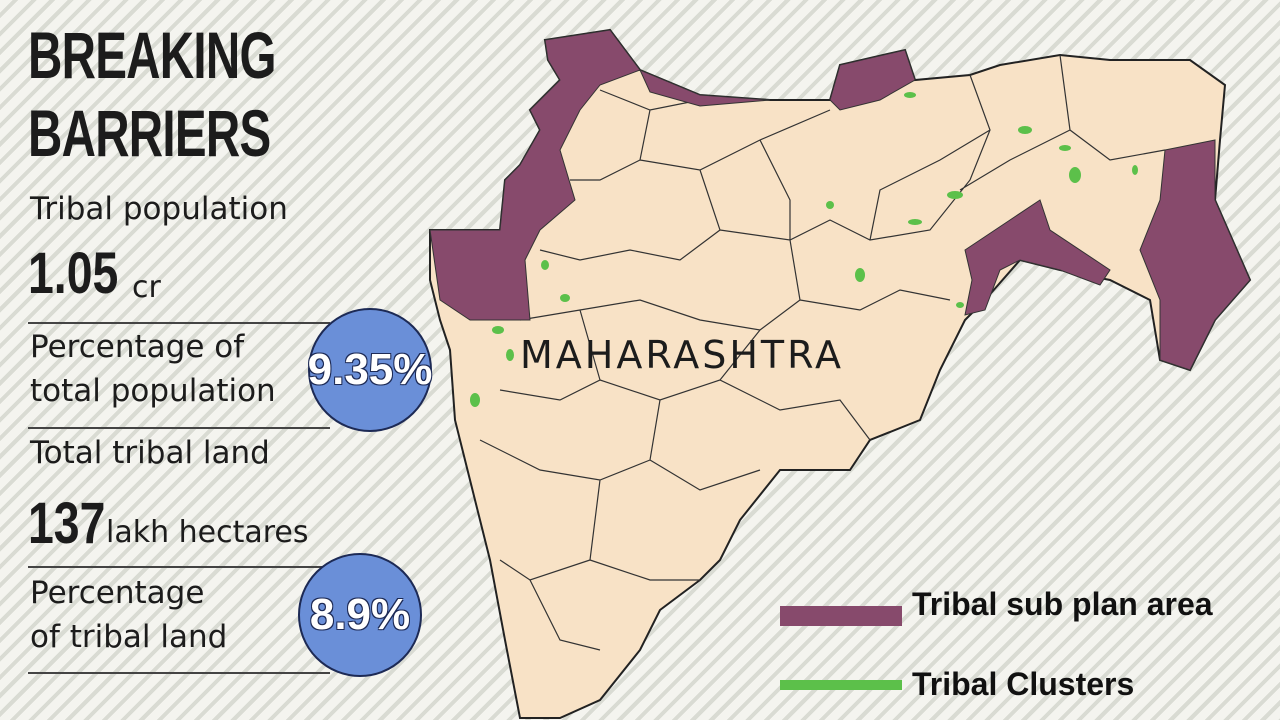 The width and height of the screenshot is (1280, 720). I want to click on stat-label: Tribal population, so click(159, 209).